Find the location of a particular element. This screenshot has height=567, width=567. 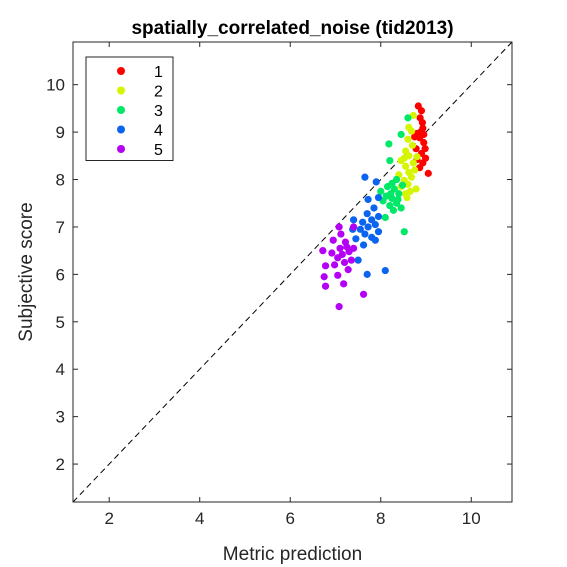

y-tick-label: 2 is located at coordinates (60, 464).